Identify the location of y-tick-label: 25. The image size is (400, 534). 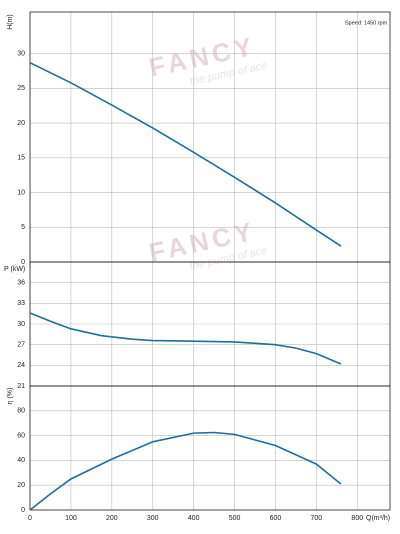
(21, 88).